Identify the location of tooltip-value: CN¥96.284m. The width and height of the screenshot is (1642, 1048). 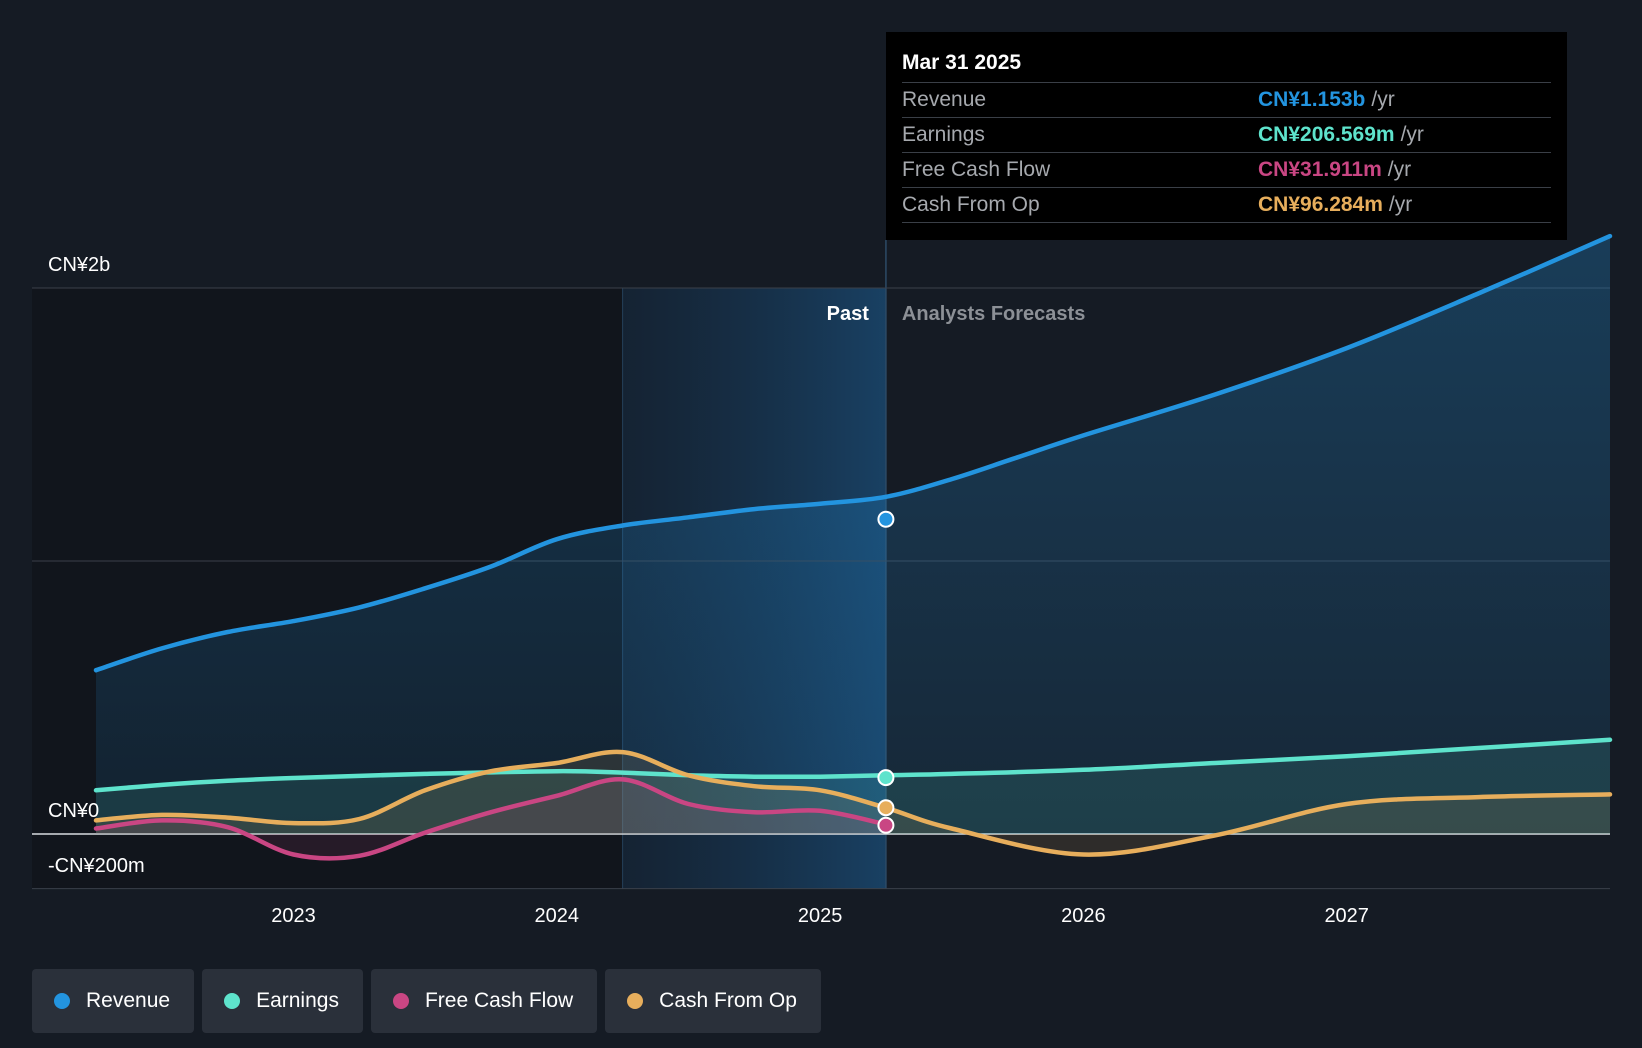
(1320, 204).